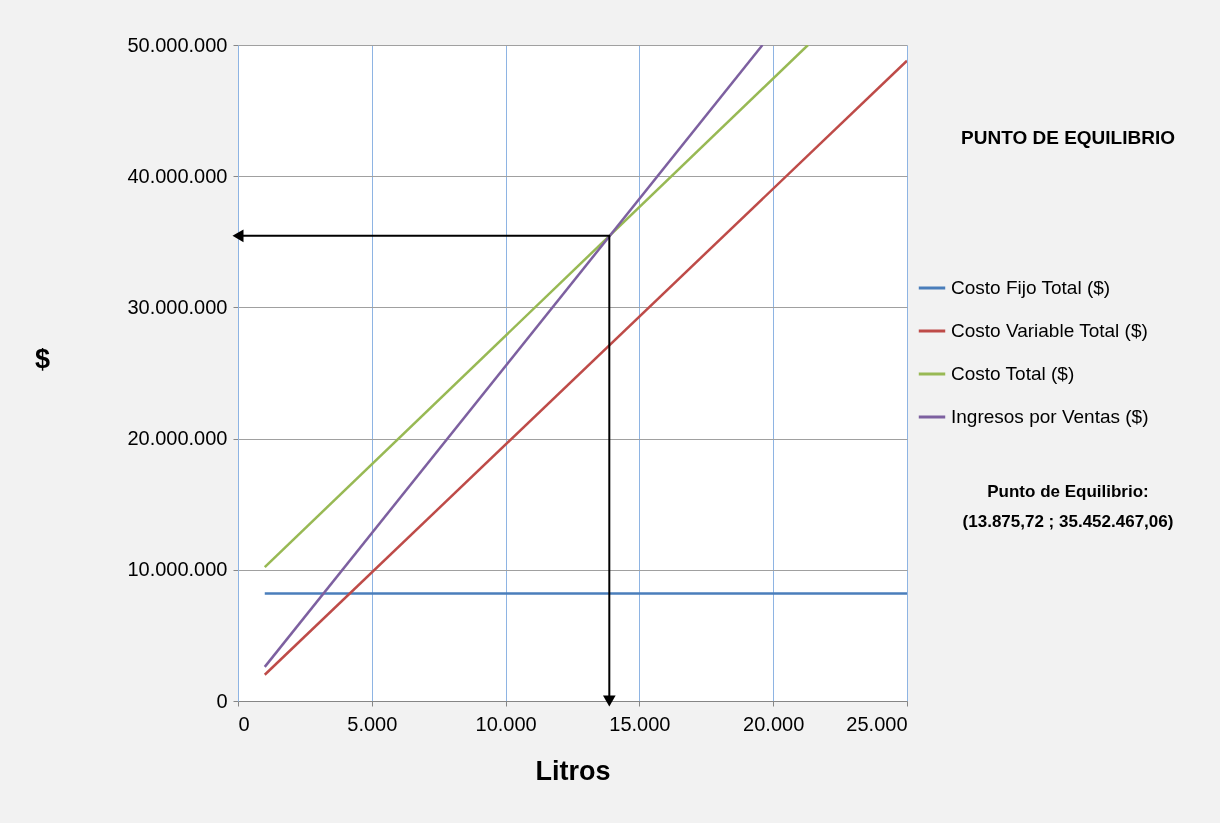 This screenshot has height=823, width=1220. I want to click on y-tick-label: 30.000.000, so click(177, 306).